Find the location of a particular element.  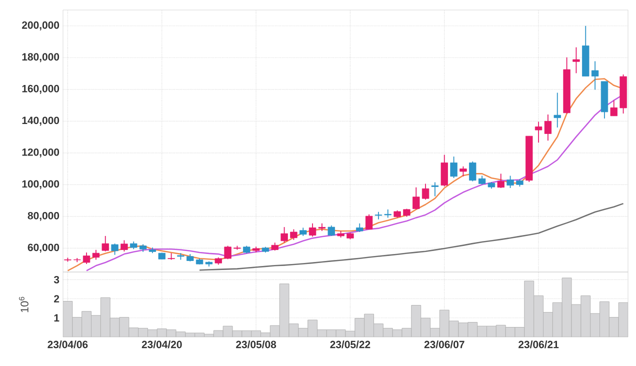

y-tick-label: 60,000 is located at coordinates (44, 248).